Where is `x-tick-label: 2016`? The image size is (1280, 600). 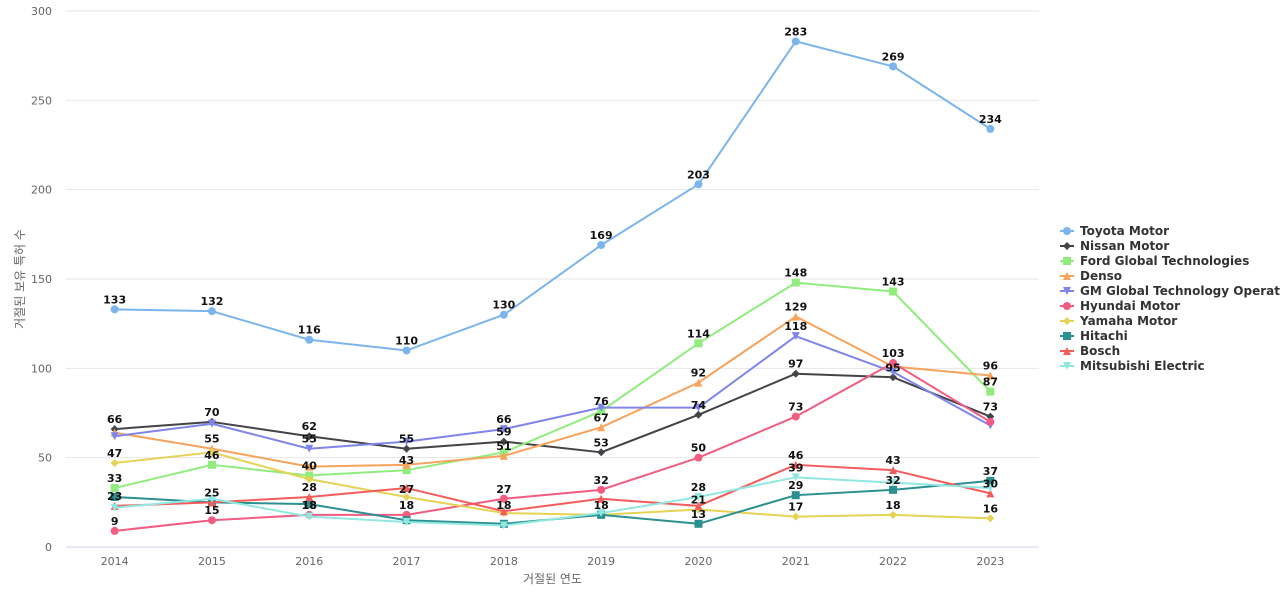
x-tick-label: 2016 is located at coordinates (309, 561).